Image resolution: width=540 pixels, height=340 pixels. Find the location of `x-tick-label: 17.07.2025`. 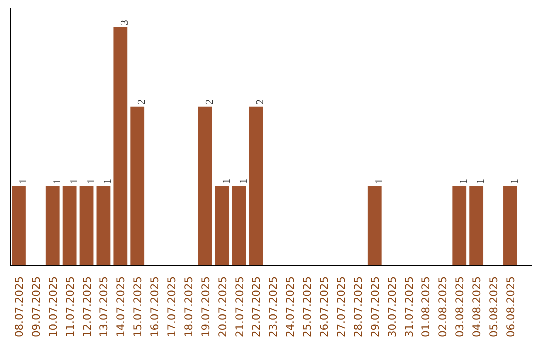

x-tick-label: 17.07.2025 is located at coordinates (172, 307).